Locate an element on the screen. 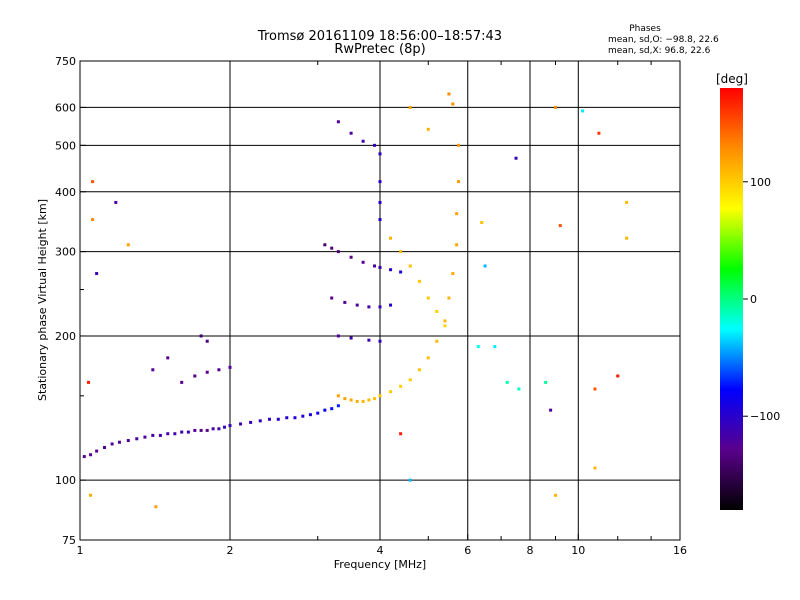 Image resolution: width=800 pixels, height=600 pixels. y-tick-label: 75 is located at coordinates (69, 540).